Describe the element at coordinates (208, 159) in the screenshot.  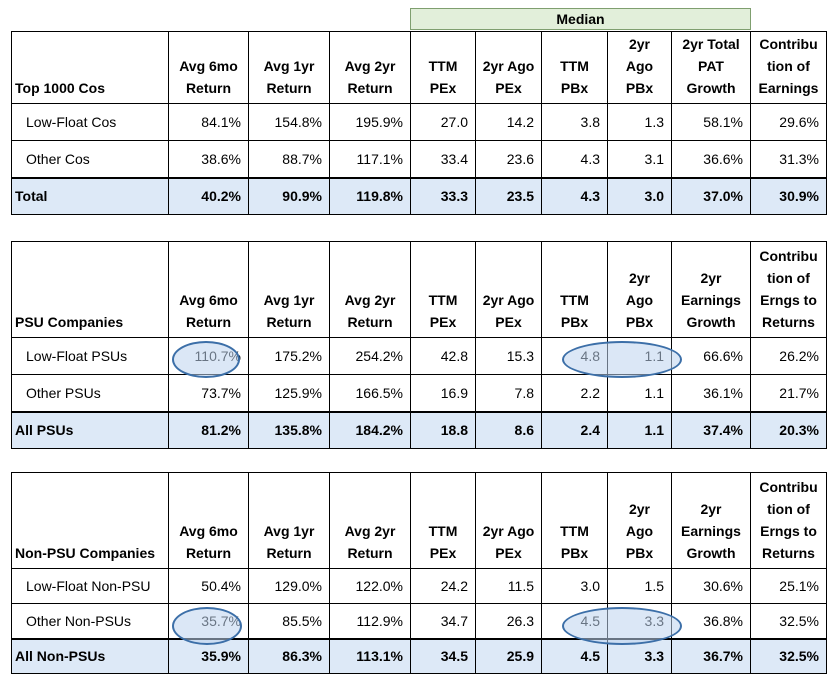
I see `table-cell: 38.6%` at that location.